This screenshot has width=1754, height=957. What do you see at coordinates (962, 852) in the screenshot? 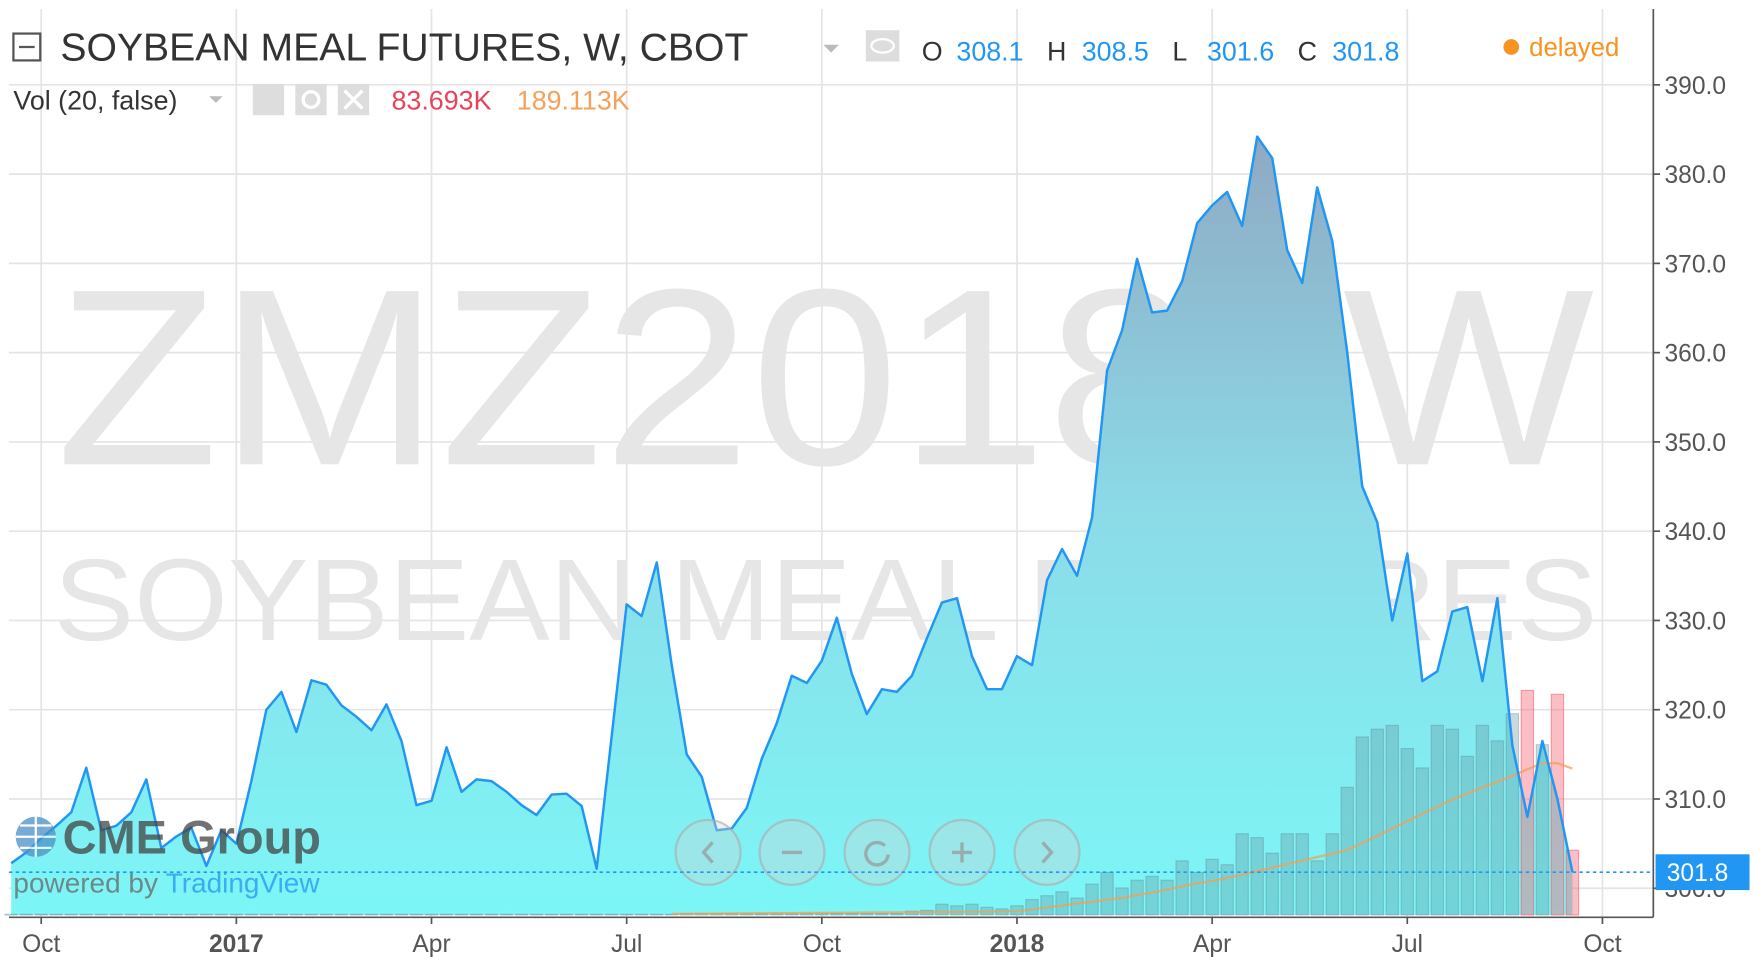
I see `icon-plus` at bounding box center [962, 852].